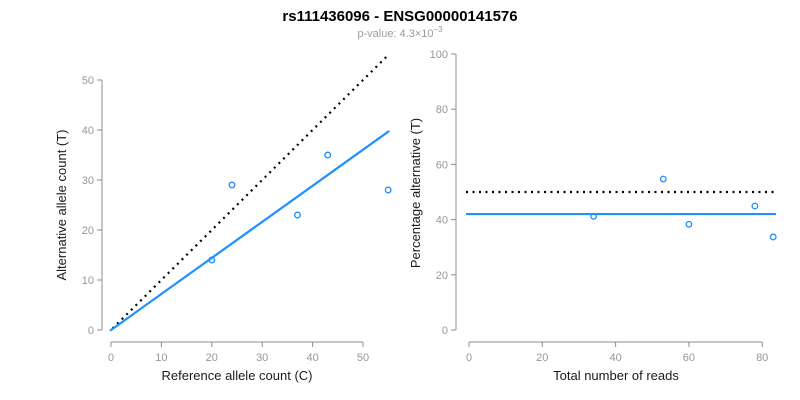 This screenshot has width=800, height=400. What do you see at coordinates (399, 16) in the screenshot?
I see `figure-title: rs111436096 - ENSG00000141576` at bounding box center [399, 16].